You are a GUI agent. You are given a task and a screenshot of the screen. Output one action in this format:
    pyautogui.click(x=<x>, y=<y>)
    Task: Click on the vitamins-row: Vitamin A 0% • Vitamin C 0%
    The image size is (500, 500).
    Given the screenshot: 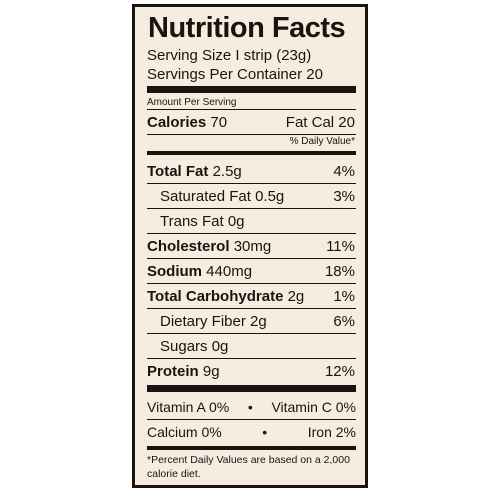 What is the action you would take?
    pyautogui.click(x=251, y=407)
    